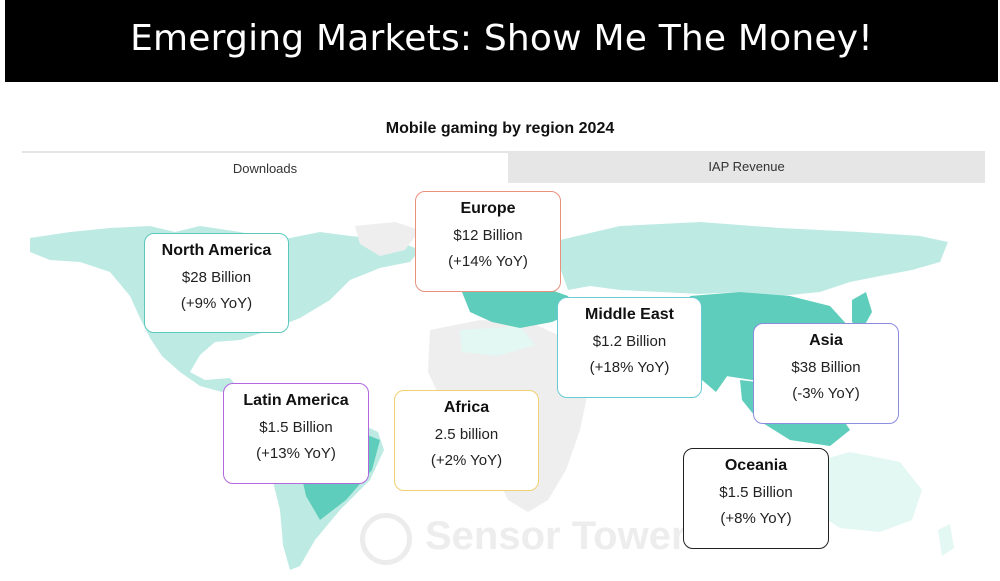  What do you see at coordinates (386, 539) in the screenshot?
I see `sensor-tower-watermark-icon` at bounding box center [386, 539].